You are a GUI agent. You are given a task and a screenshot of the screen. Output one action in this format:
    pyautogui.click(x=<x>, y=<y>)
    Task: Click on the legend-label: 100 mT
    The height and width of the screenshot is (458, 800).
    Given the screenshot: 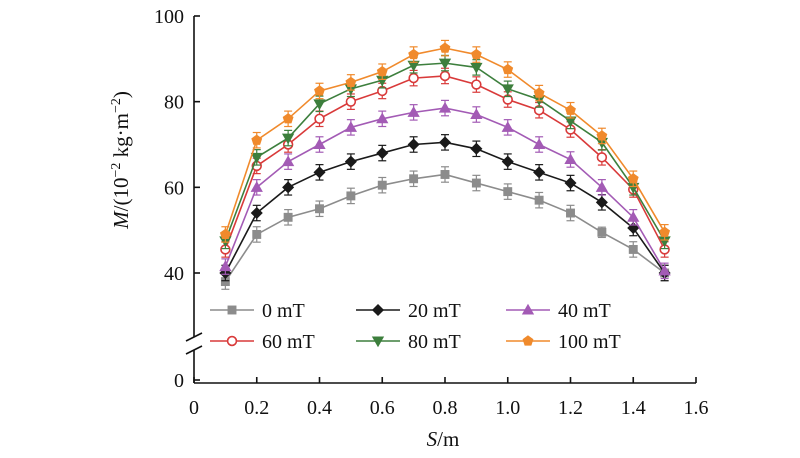 What is the action you would take?
    pyautogui.click(x=589, y=342)
    